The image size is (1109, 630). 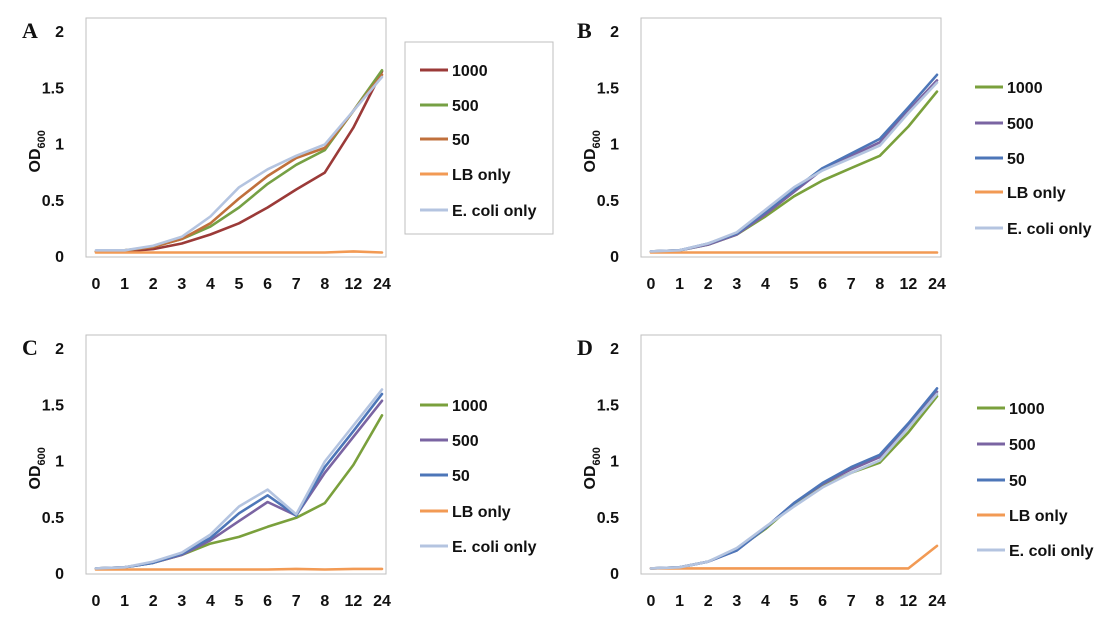 I want to click on panel-label: D, so click(x=585, y=347).